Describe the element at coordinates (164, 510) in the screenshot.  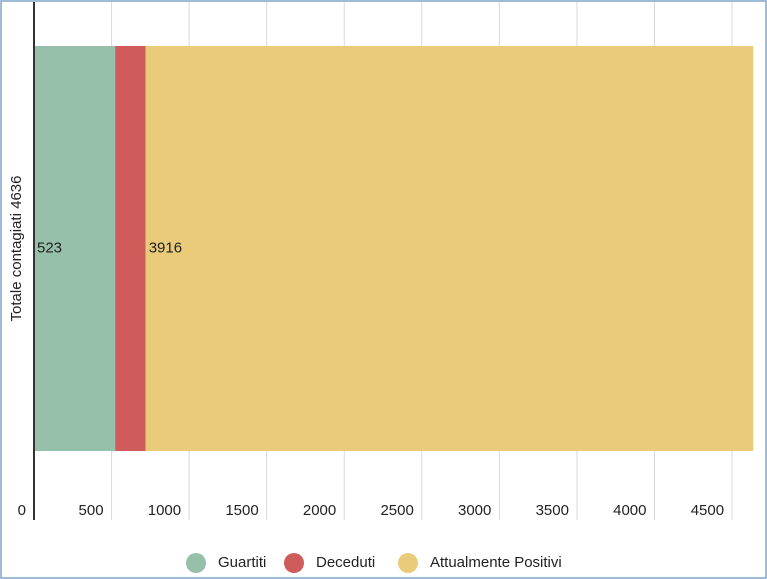
I see `x-tick-label: 1000` at that location.